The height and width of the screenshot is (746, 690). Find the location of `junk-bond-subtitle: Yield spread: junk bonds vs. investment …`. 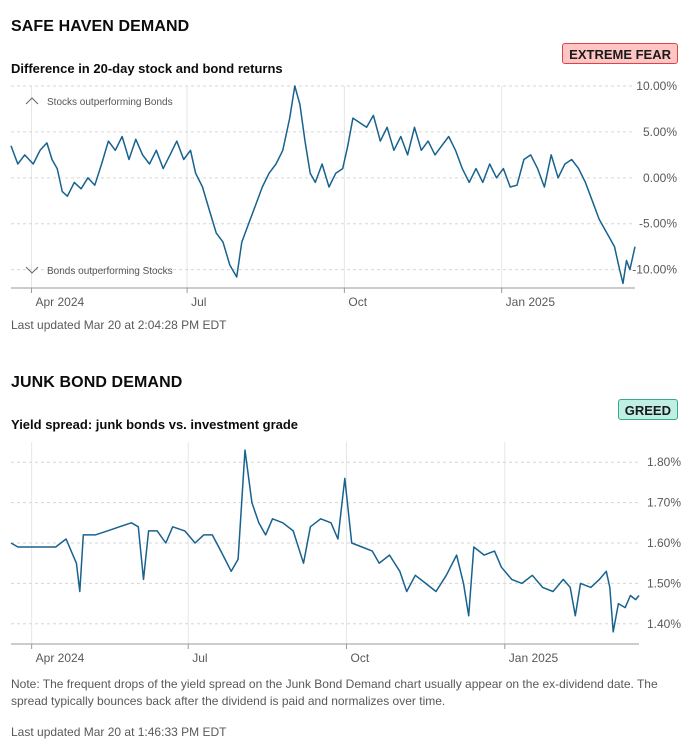

junk-bond-subtitle: Yield spread: junk bonds vs. investment … is located at coordinates (155, 424).